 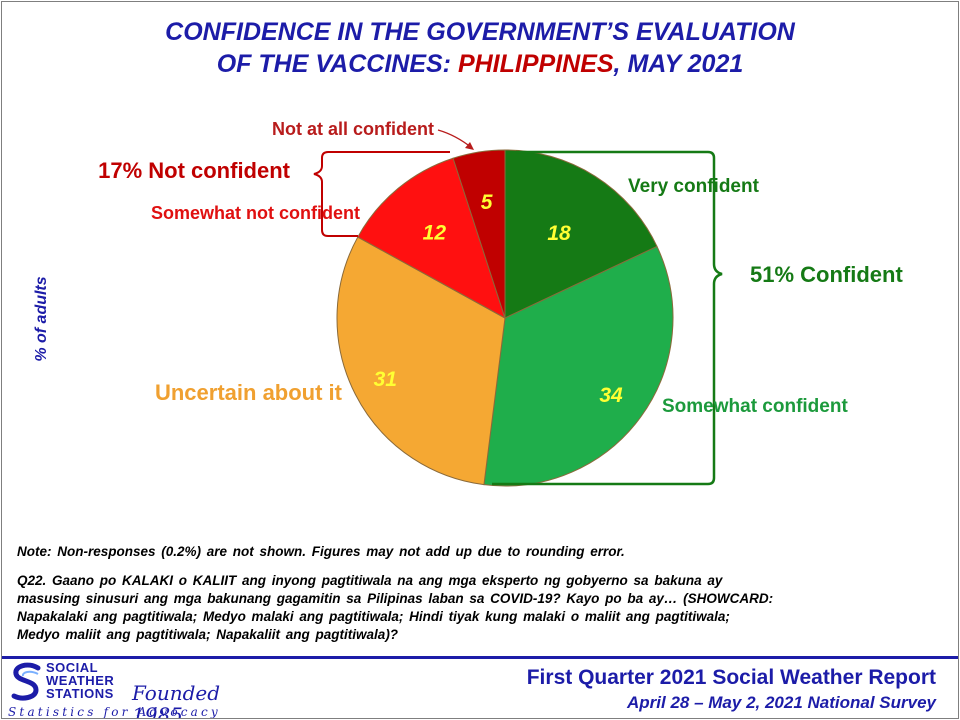 What do you see at coordinates (385, 379) in the screenshot?
I see `value-label-uncertain: 31` at bounding box center [385, 379].